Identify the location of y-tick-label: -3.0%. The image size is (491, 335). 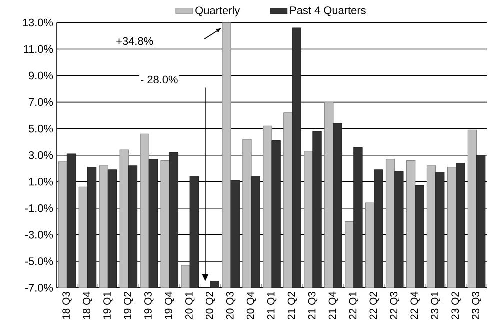
(39, 235).